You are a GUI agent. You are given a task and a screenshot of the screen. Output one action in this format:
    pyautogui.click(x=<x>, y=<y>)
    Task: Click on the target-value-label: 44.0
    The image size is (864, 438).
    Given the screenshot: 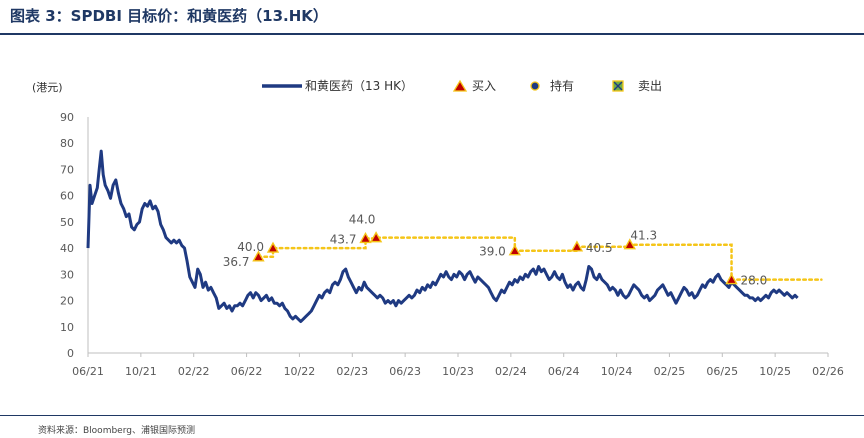 What is the action you would take?
    pyautogui.click(x=362, y=220)
    